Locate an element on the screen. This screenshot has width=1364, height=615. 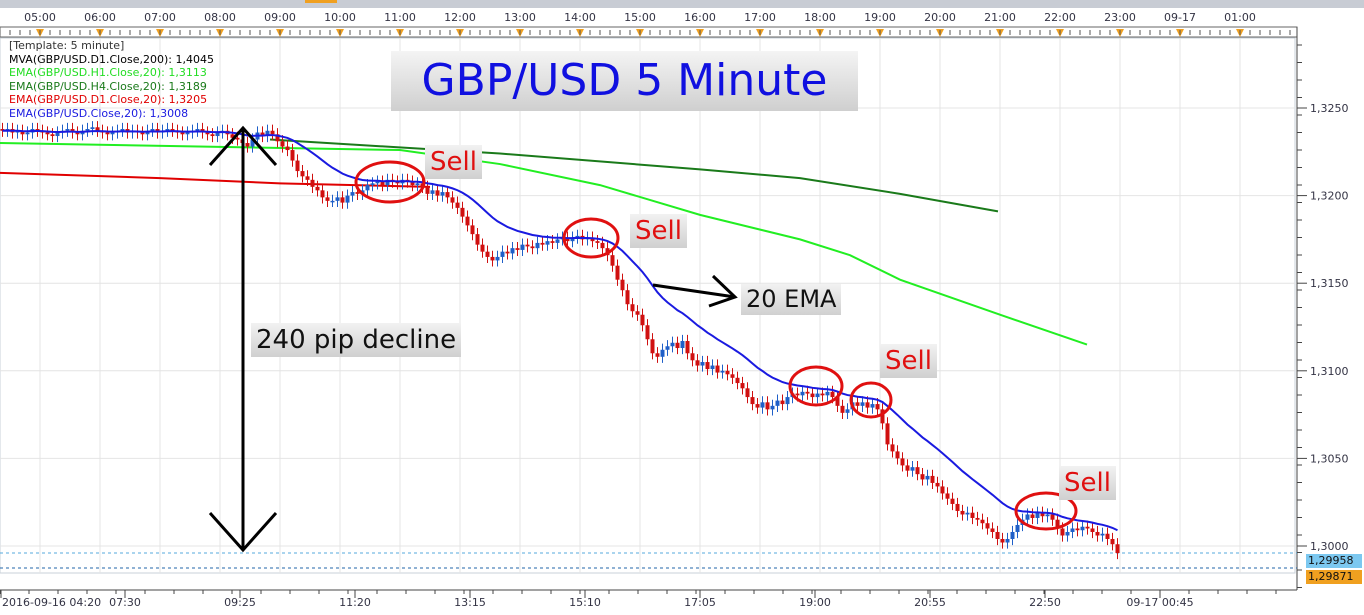
top-time-label: 11:00 is located at coordinates (400, 17).